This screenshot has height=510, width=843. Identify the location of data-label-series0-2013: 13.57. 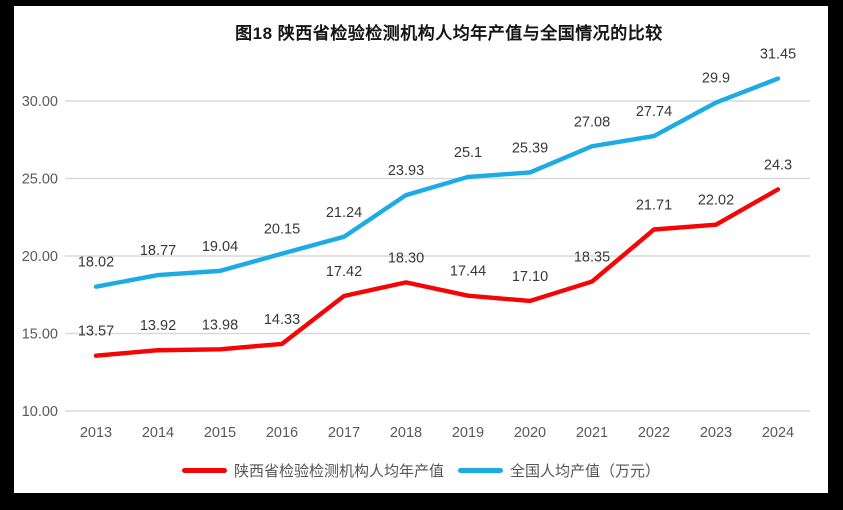
(96, 332).